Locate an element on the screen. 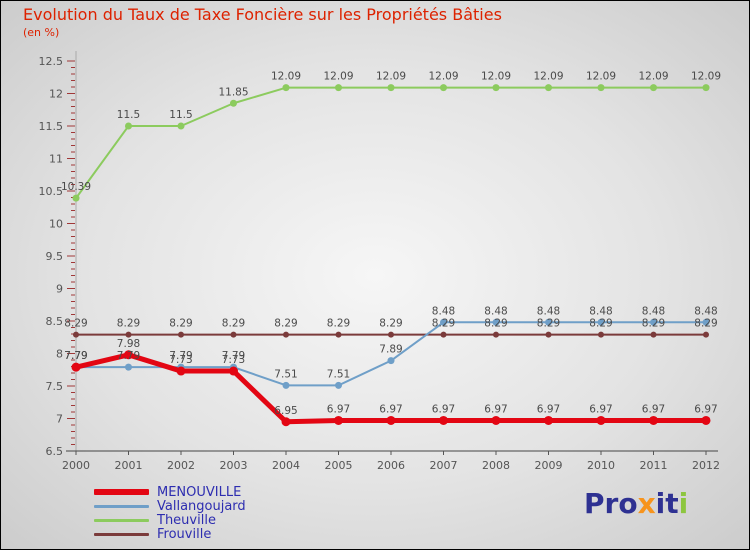 The width and height of the screenshot is (750, 550). svg-text: 7 is located at coordinates (59, 419).